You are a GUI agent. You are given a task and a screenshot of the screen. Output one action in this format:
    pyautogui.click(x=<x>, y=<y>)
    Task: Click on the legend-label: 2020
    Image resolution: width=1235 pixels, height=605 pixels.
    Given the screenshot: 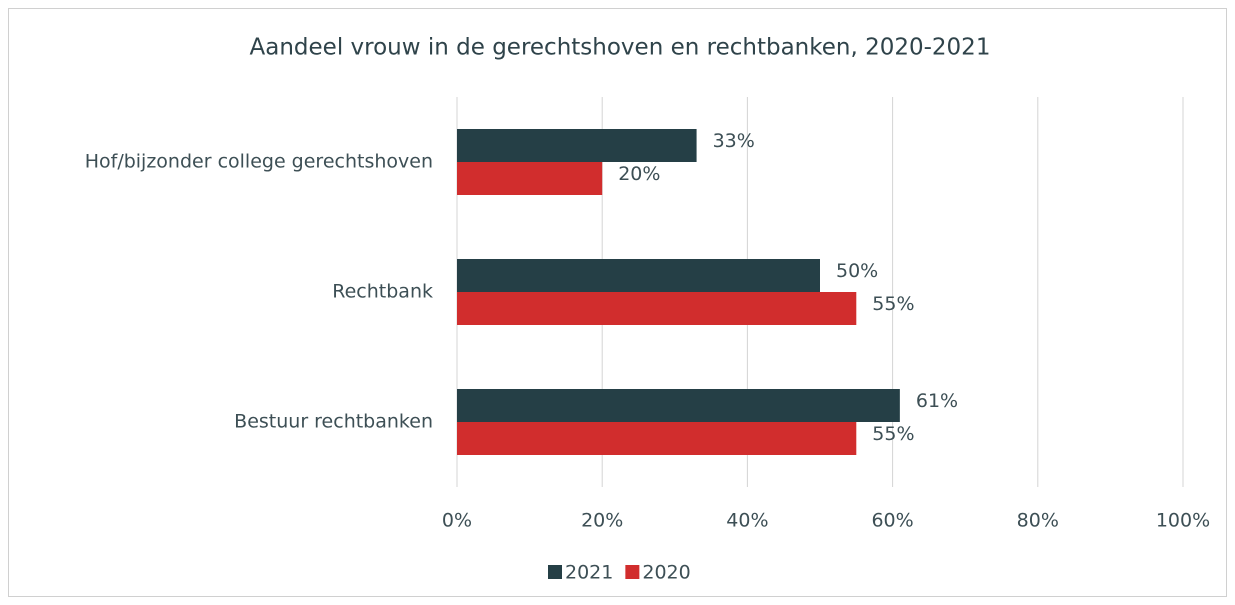 What is the action you would take?
    pyautogui.click(x=666, y=573)
    